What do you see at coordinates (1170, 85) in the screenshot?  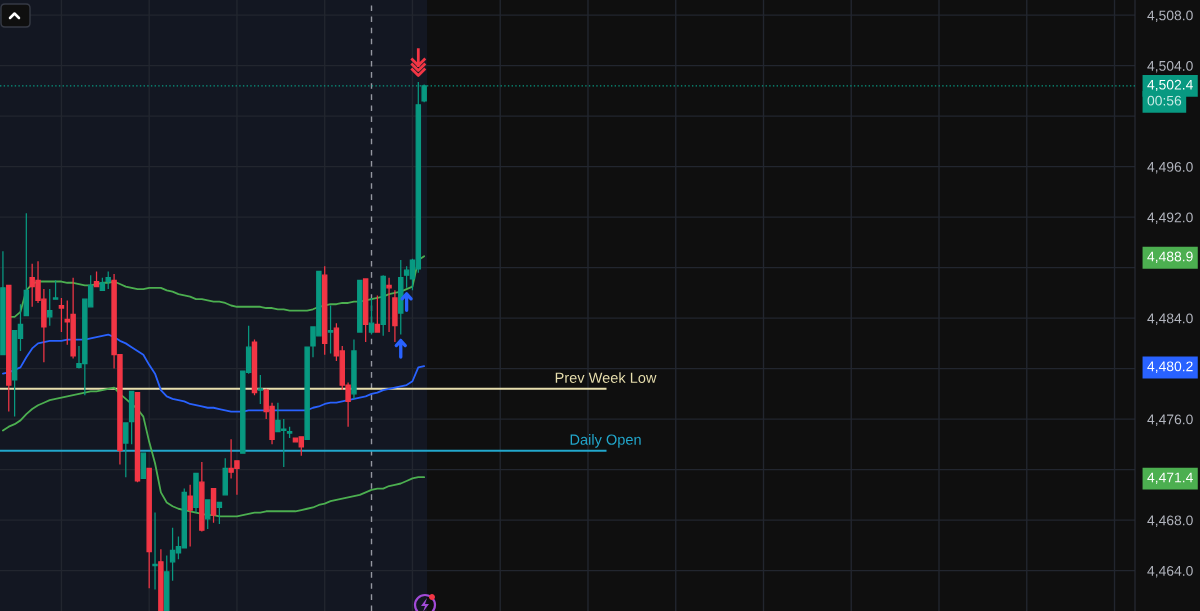 I see `text: 4,502.4` at bounding box center [1170, 85].